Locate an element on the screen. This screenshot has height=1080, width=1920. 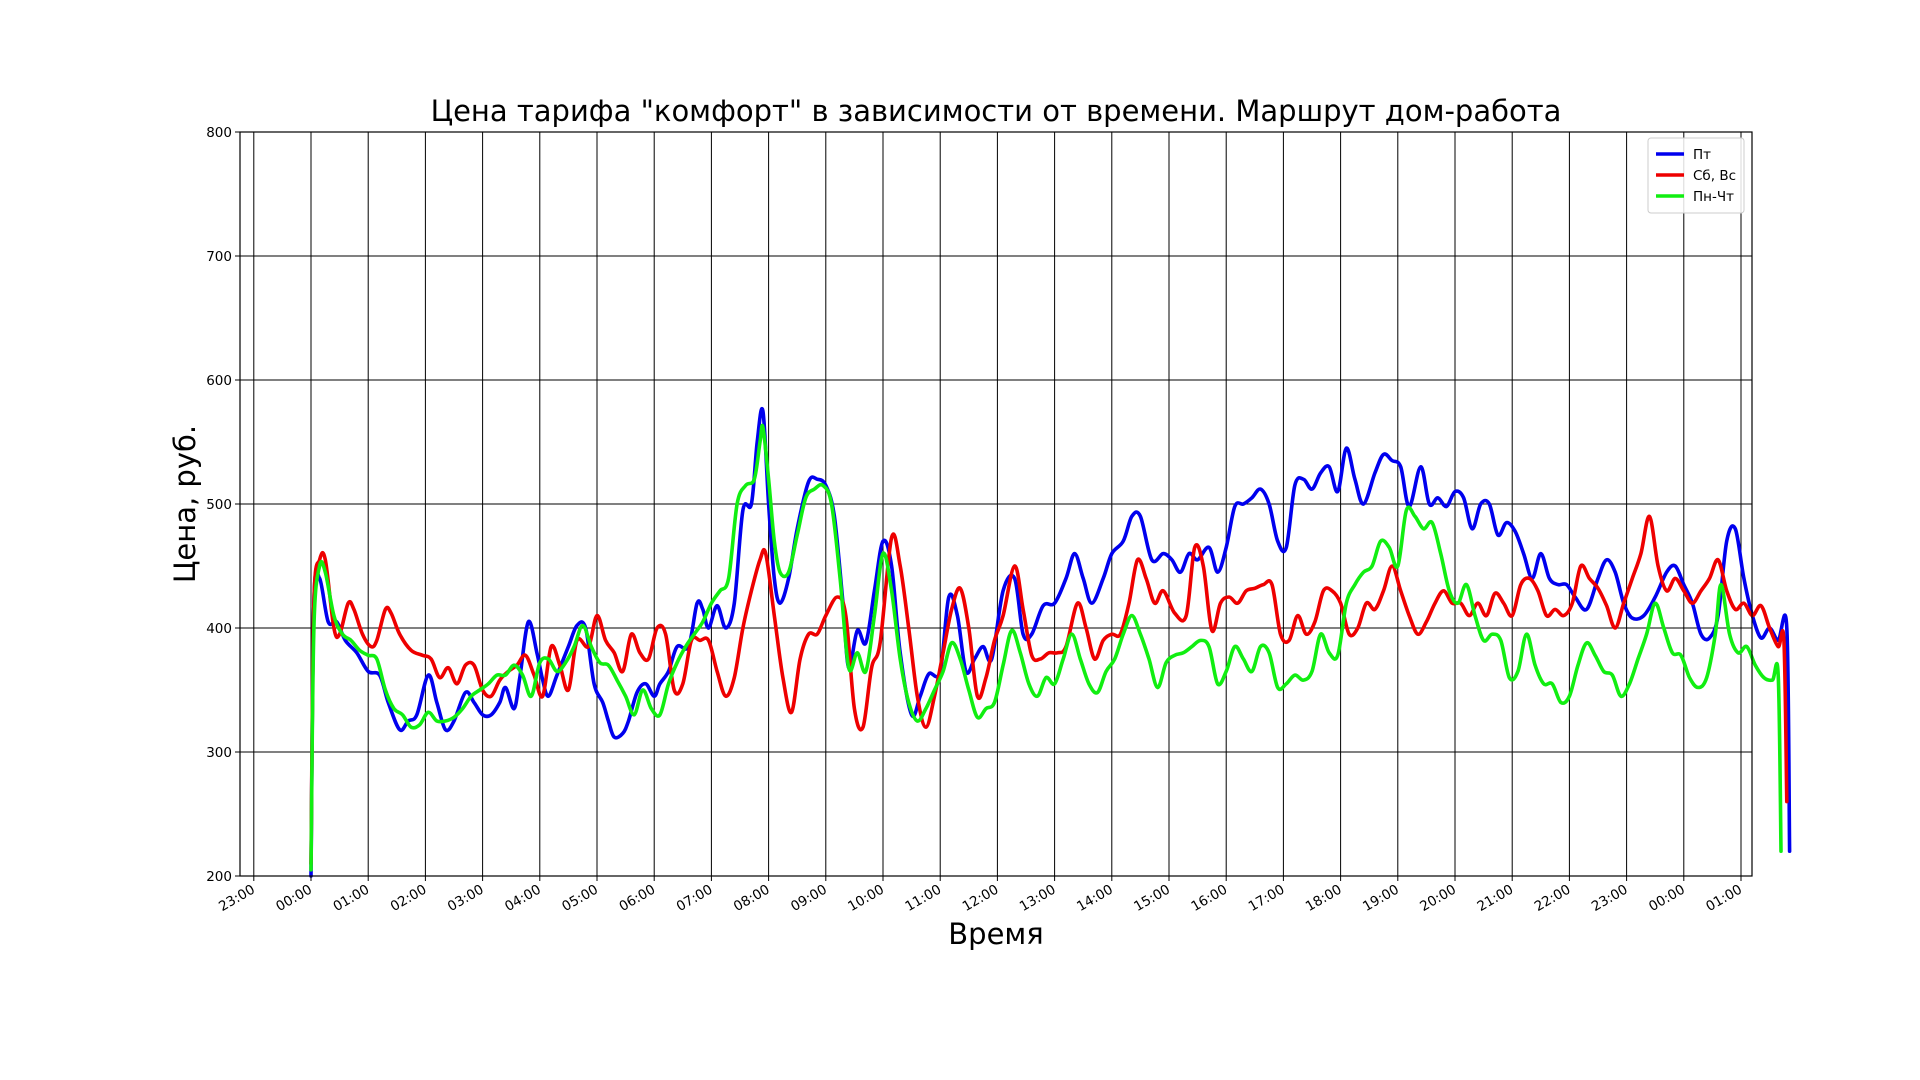
y-tick-label: 200 is located at coordinates (219, 877).